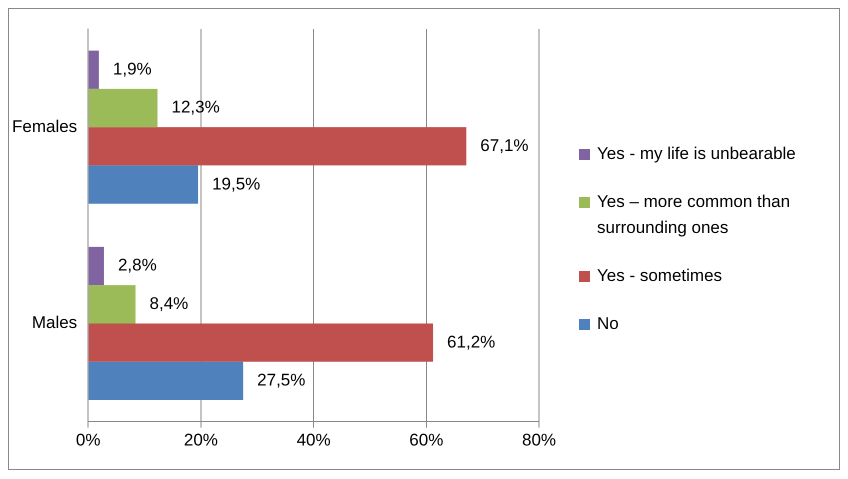 The image size is (848, 479). Describe the element at coordinates (504, 145) in the screenshot. I see `data-label: 67,1%` at that location.